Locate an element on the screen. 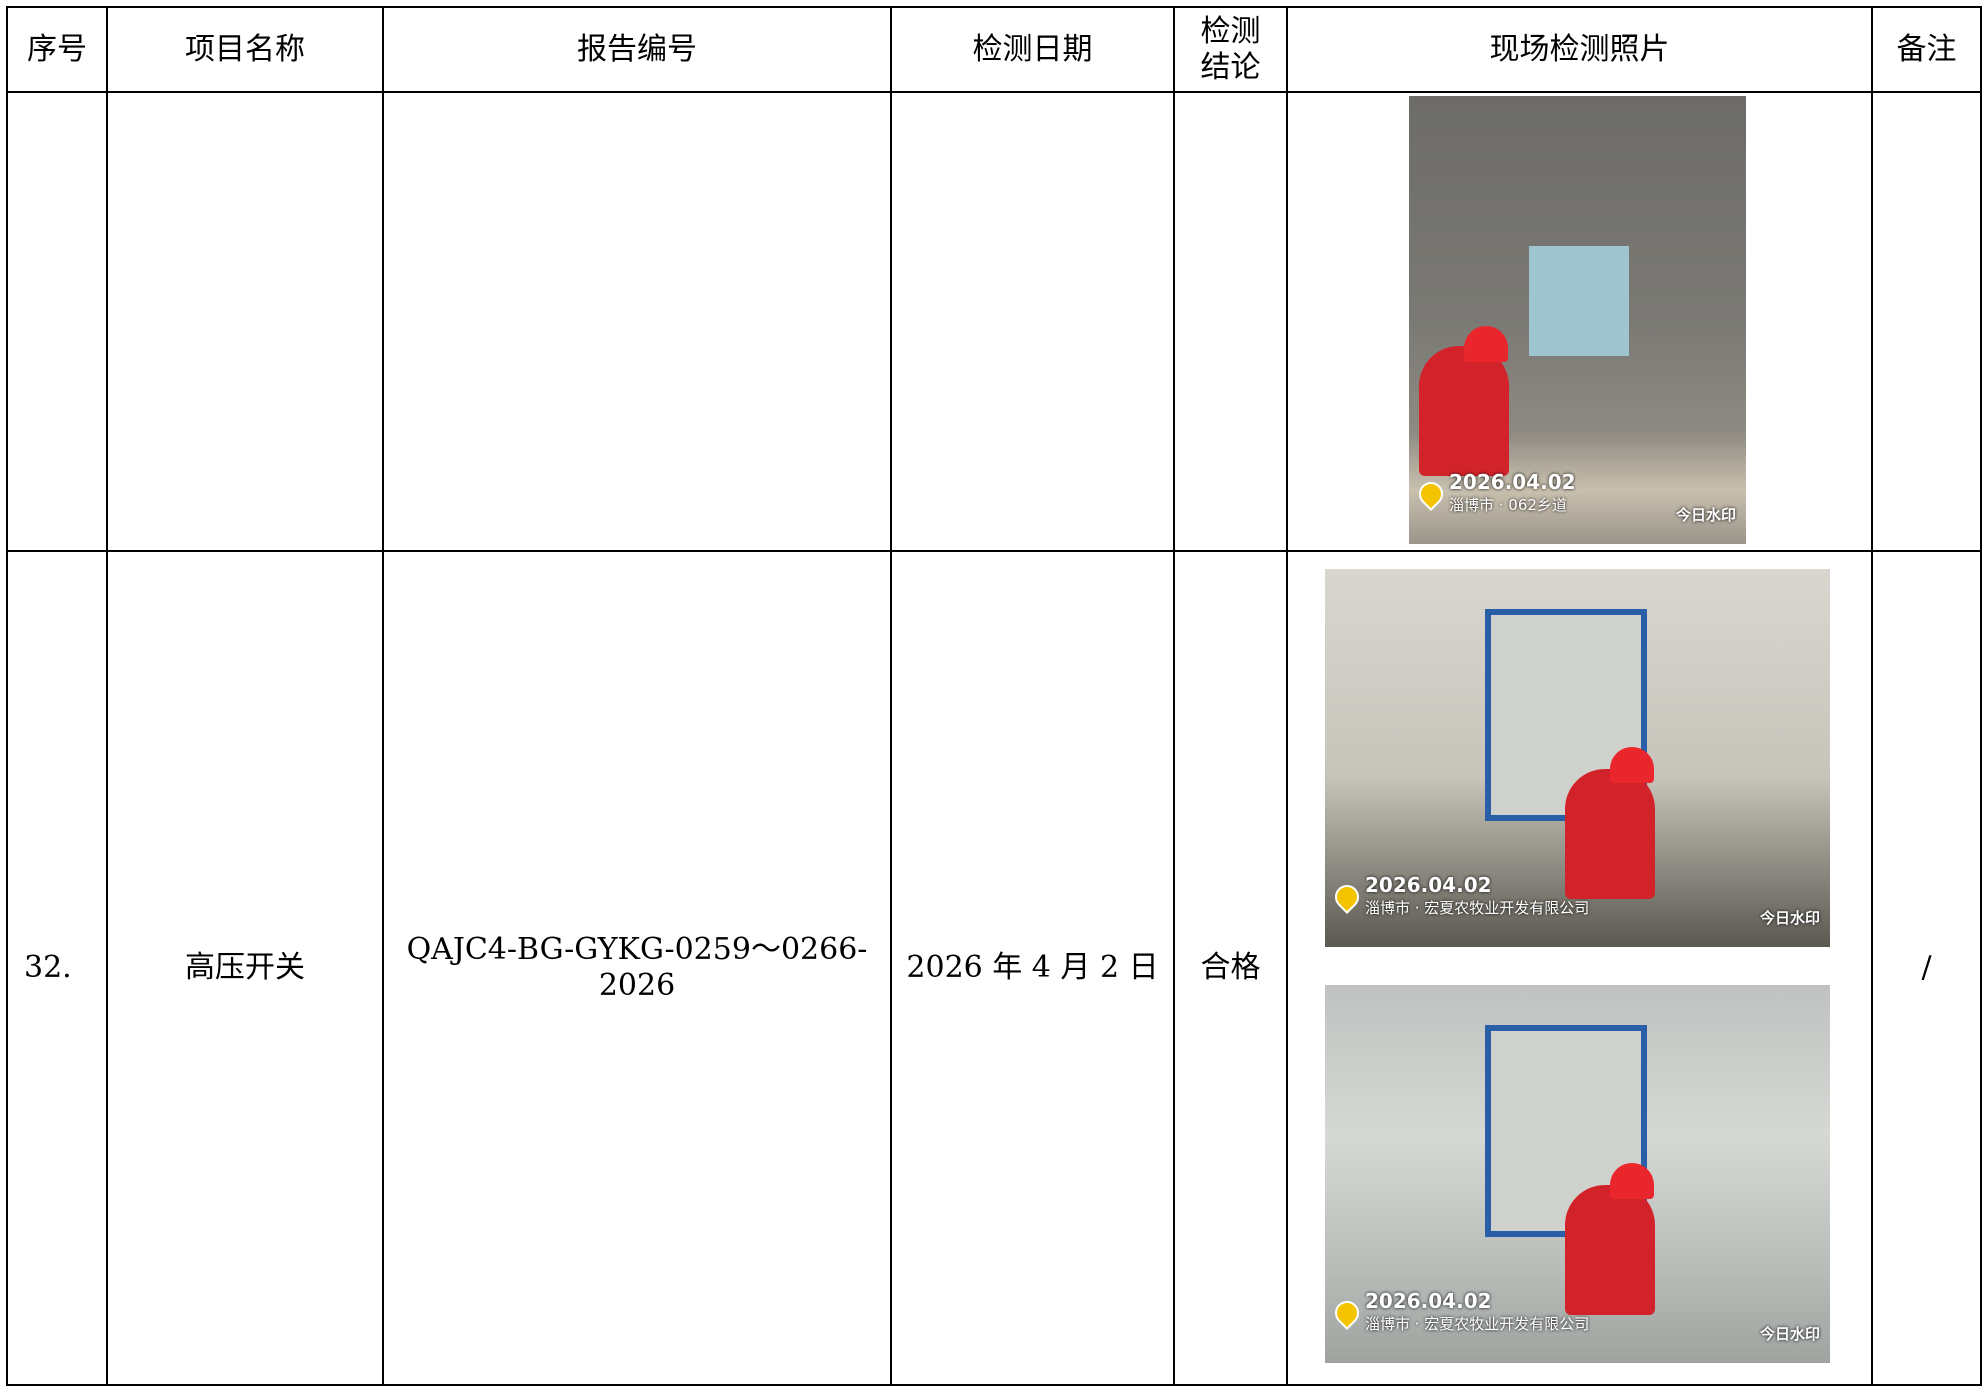 This screenshot has height=1386, width=1982. header-cell: 项目名称 is located at coordinates (245, 49).